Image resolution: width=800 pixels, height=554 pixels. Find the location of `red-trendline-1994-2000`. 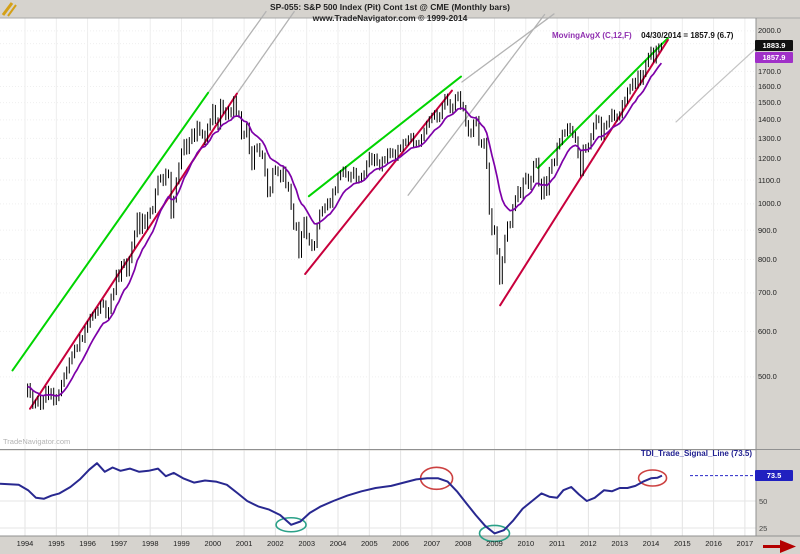

red-trendline-1994-2000 is located at coordinates (133, 251).